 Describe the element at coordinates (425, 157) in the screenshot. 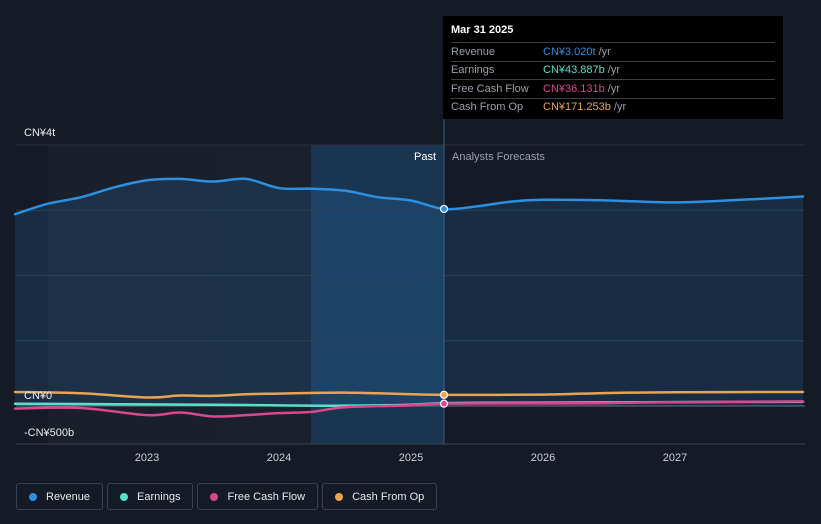

I see `past-label: Past` at that location.